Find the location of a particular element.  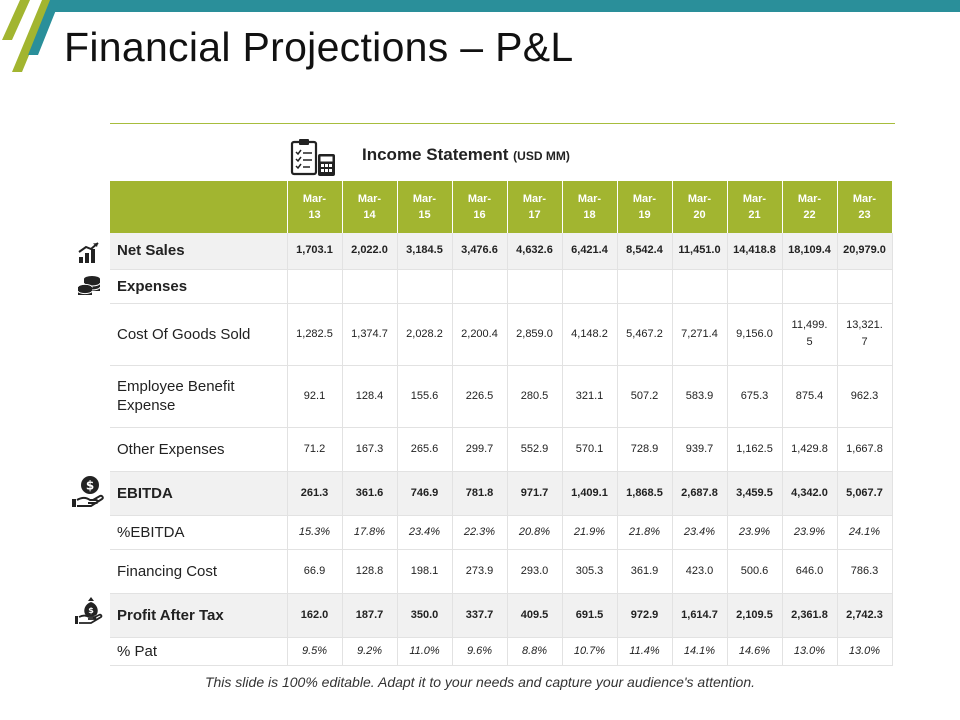

value-cell: 3,476.6 is located at coordinates (480, 251).